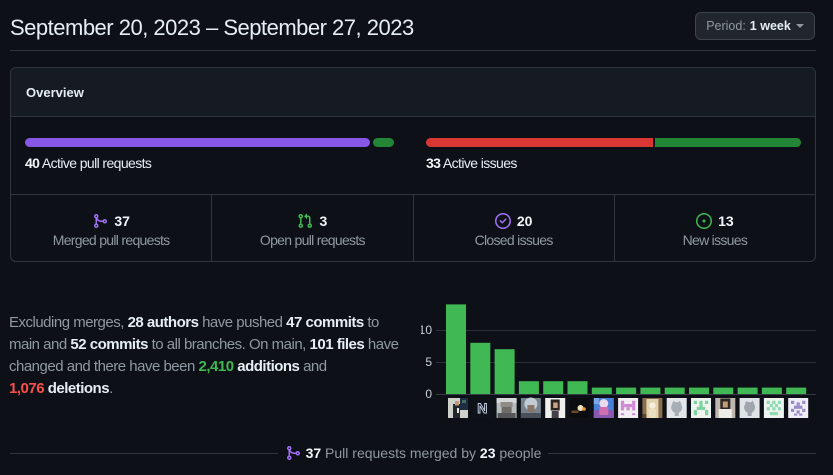  Describe the element at coordinates (428, 362) in the screenshot. I see `svg-text: 5` at that location.